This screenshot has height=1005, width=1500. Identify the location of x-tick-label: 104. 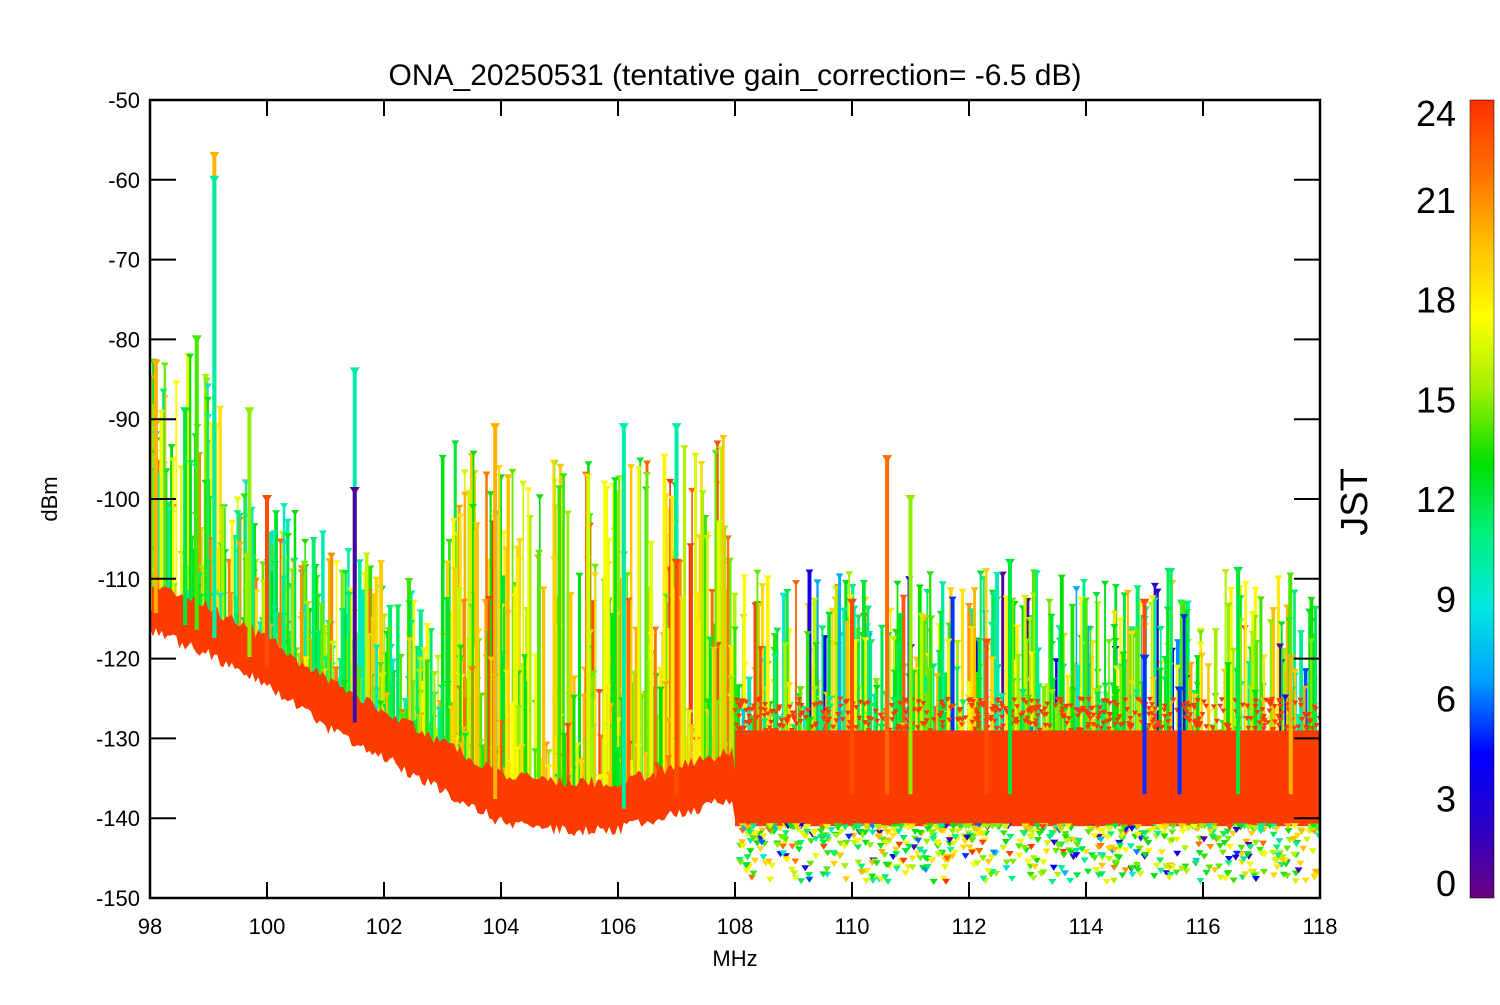
(501, 926).